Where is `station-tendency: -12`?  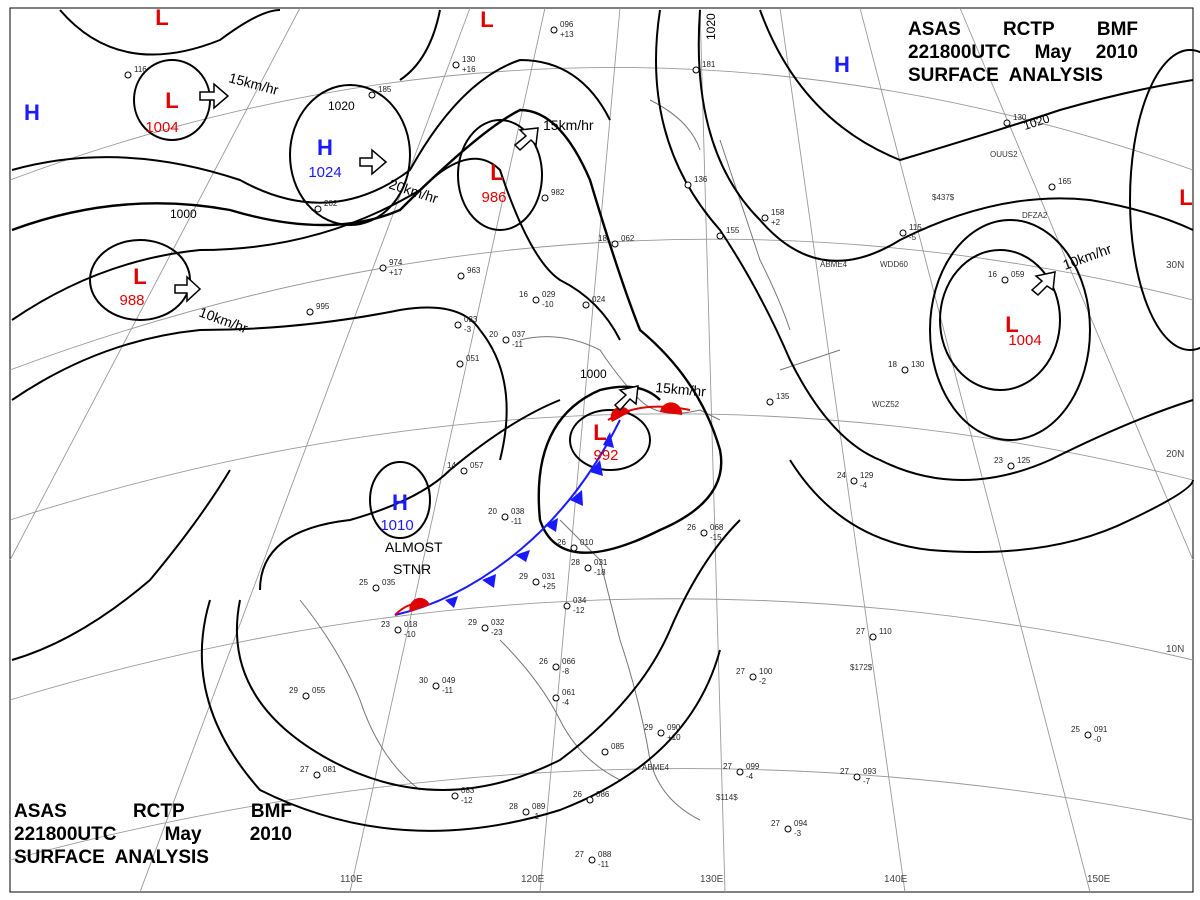 station-tendency: -12 is located at coordinates (467, 800).